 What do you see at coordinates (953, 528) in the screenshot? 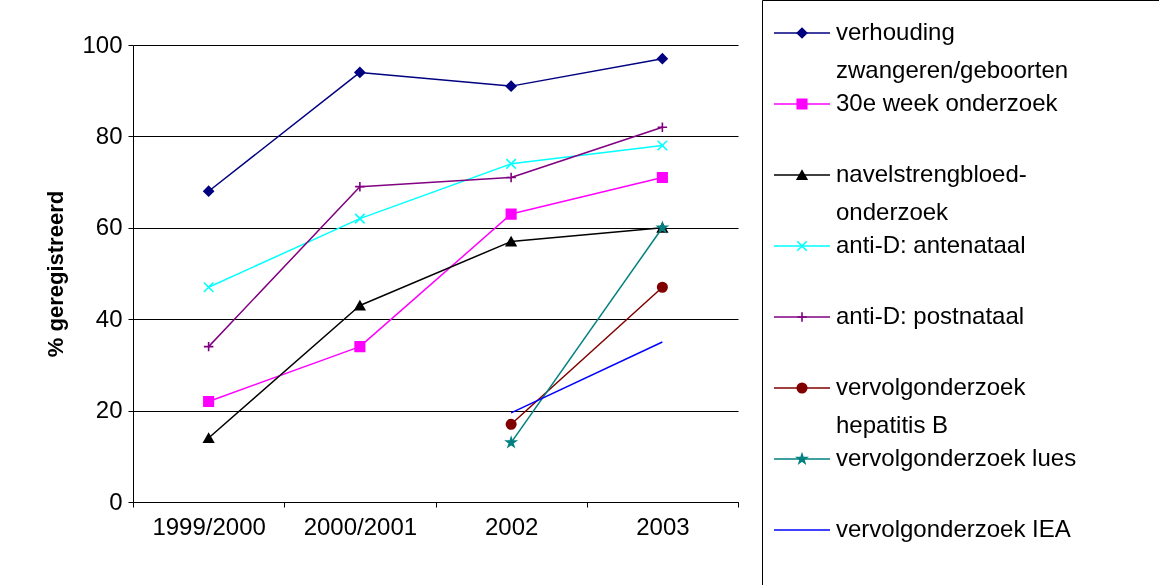
I see `legend-label: vervolgonderzoek IEA` at bounding box center [953, 528].